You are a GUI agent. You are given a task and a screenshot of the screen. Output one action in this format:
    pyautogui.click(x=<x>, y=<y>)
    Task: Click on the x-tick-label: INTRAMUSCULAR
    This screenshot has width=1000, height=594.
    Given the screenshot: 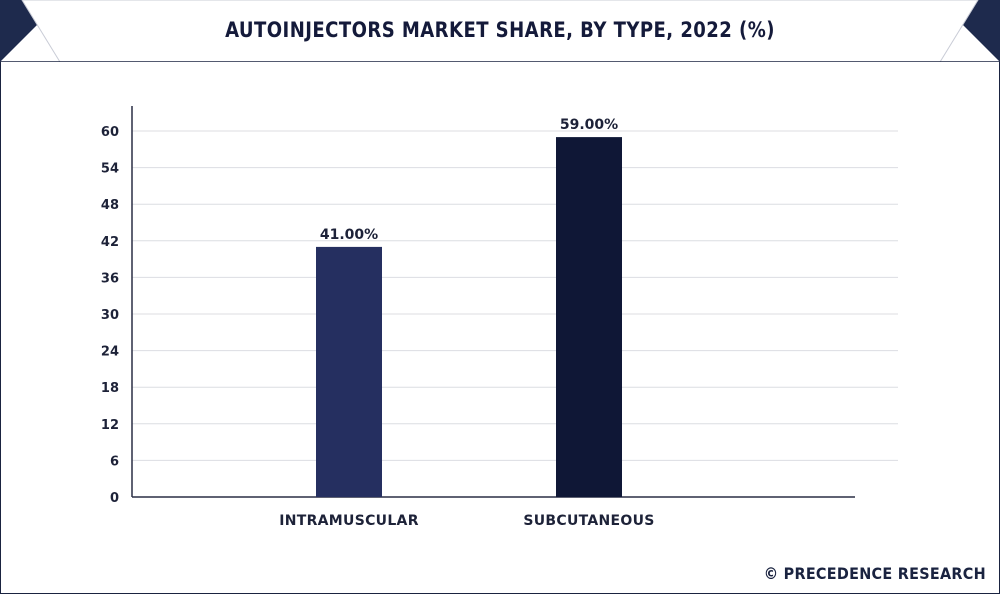 What is the action you would take?
    pyautogui.click(x=349, y=521)
    